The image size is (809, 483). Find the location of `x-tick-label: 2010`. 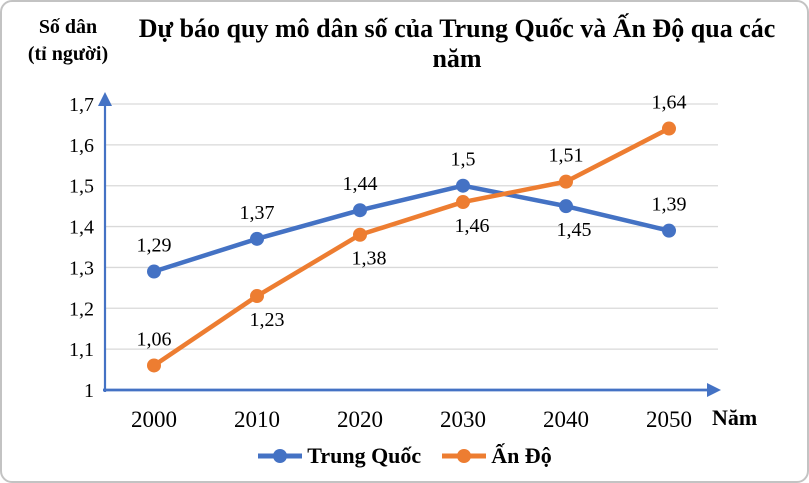

x-tick-label: 2010 is located at coordinates (257, 419).